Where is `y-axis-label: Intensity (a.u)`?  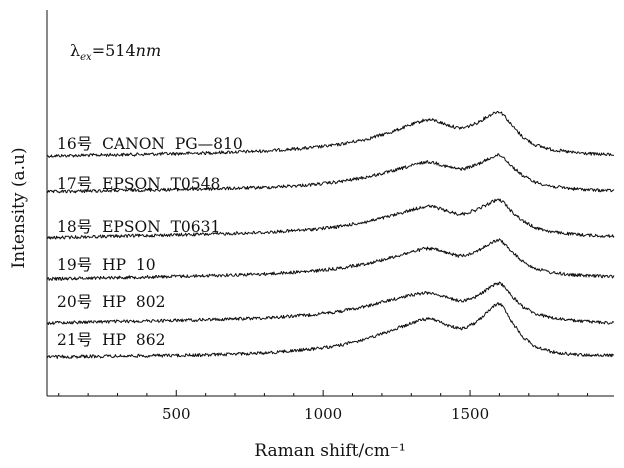
y-axis-label: Intensity (a.u) is located at coordinates (19, 207).